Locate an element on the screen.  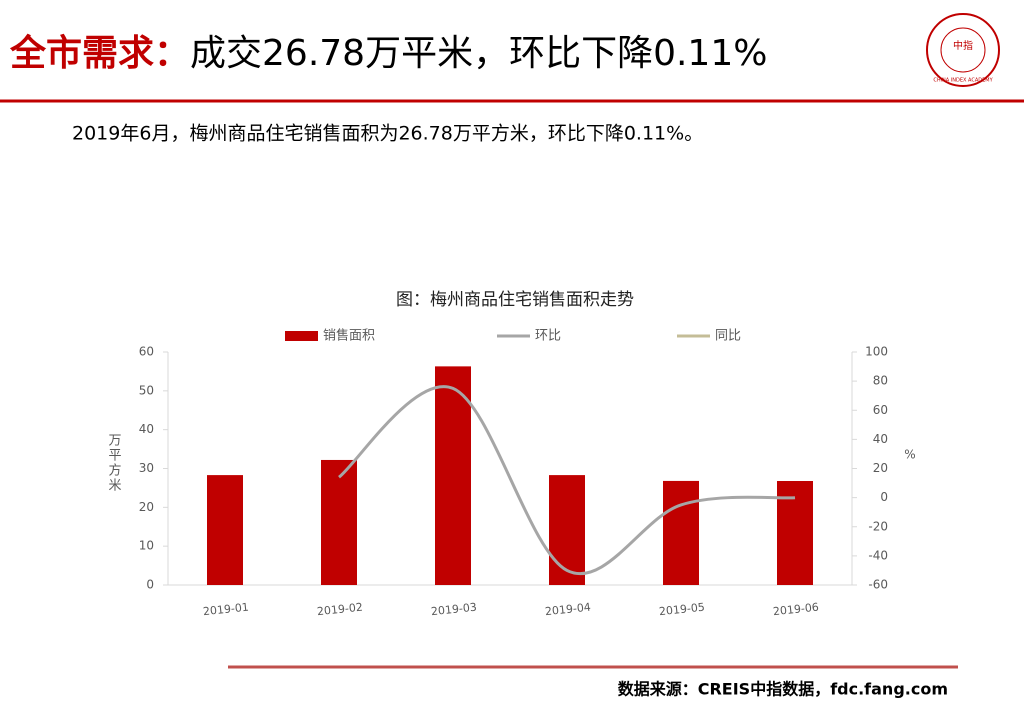
y-tick-label: 60 is located at coordinates (146, 352).